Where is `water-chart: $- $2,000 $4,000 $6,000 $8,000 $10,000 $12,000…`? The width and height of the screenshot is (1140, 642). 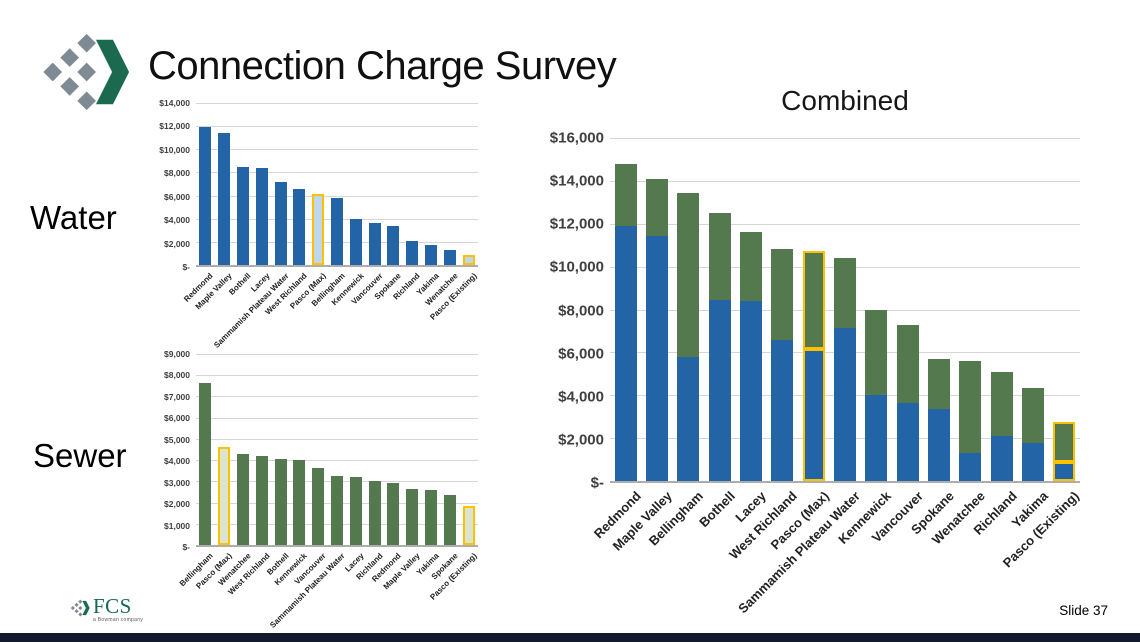 water-chart: $- $2,000 $4,000 $6,000 $8,000 $10,000 $12,000… is located at coordinates (316, 222).